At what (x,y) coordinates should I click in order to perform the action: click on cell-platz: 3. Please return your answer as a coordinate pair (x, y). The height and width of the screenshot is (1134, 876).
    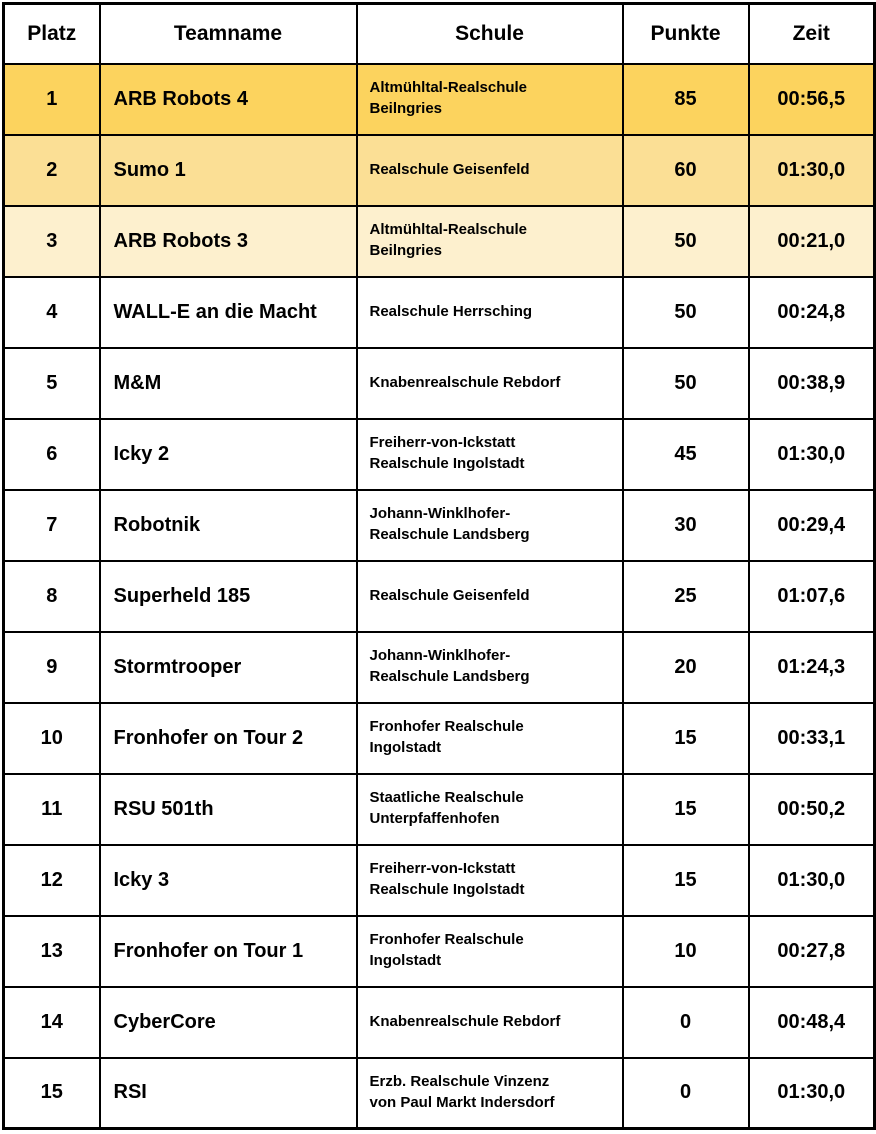
    Looking at the image, I should click on (51, 241).